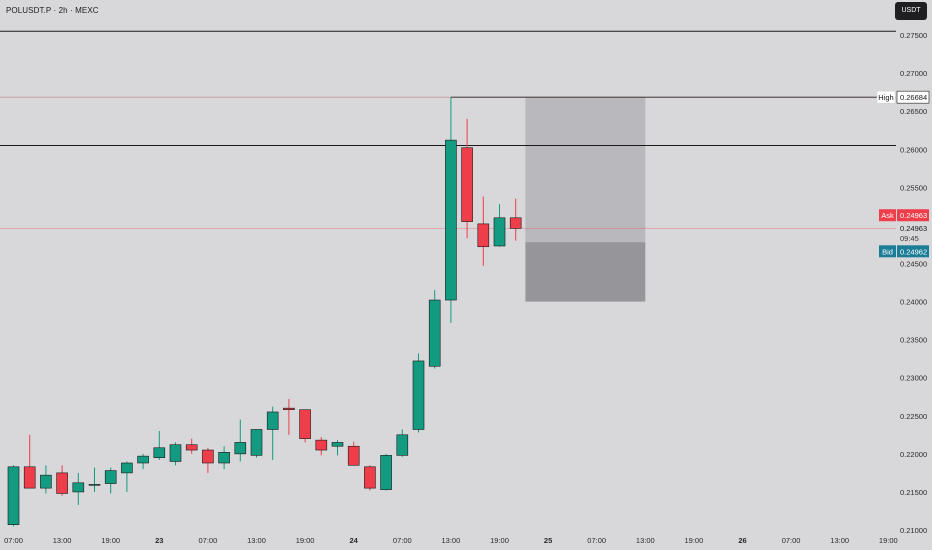  I want to click on price-tick: 0.22000, so click(913, 454).